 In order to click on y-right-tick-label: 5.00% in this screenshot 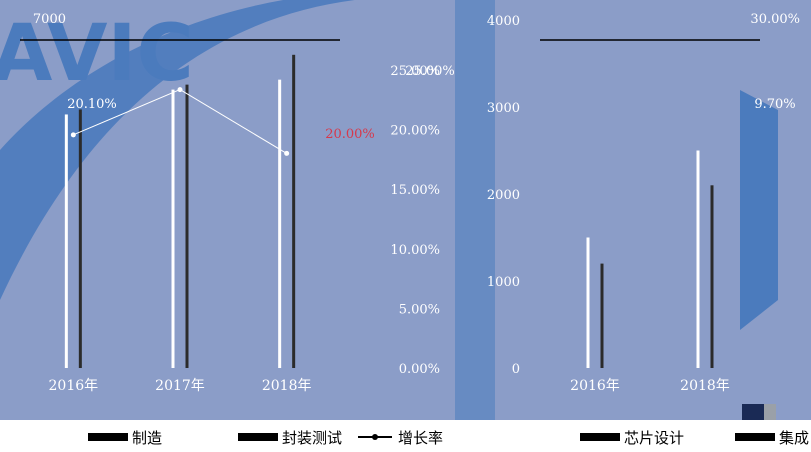, I will do `click(419, 309)`.